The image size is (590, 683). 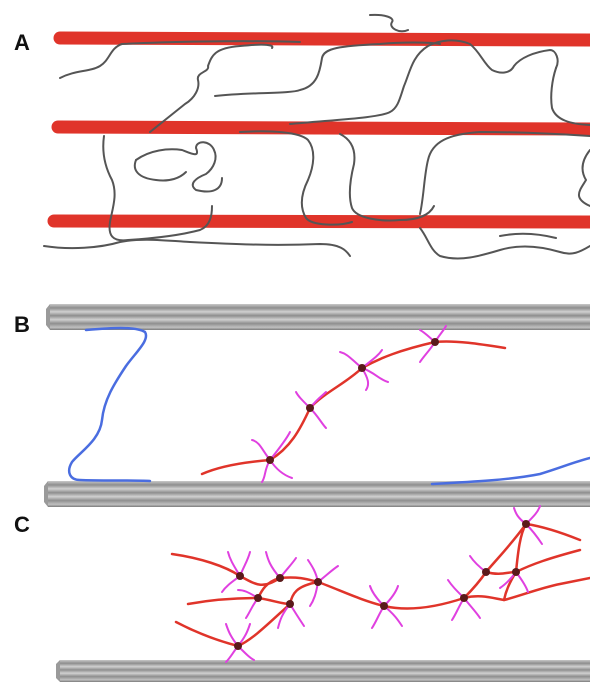 I want to click on panel-label-b: B, so click(x=22, y=324).